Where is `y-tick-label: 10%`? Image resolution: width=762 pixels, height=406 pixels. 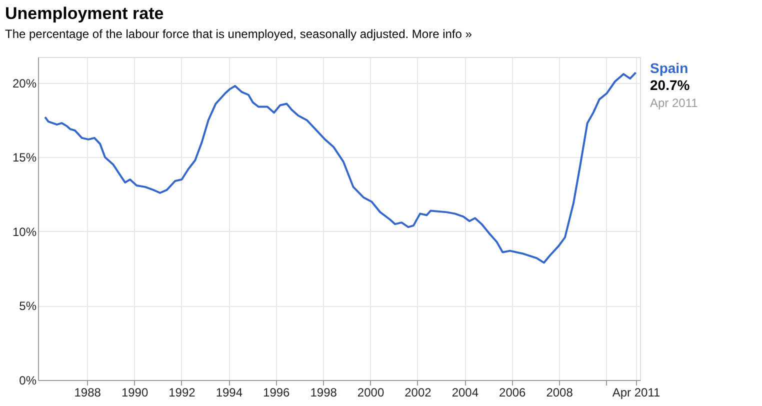 y-tick-label: 10% is located at coordinates (24, 231).